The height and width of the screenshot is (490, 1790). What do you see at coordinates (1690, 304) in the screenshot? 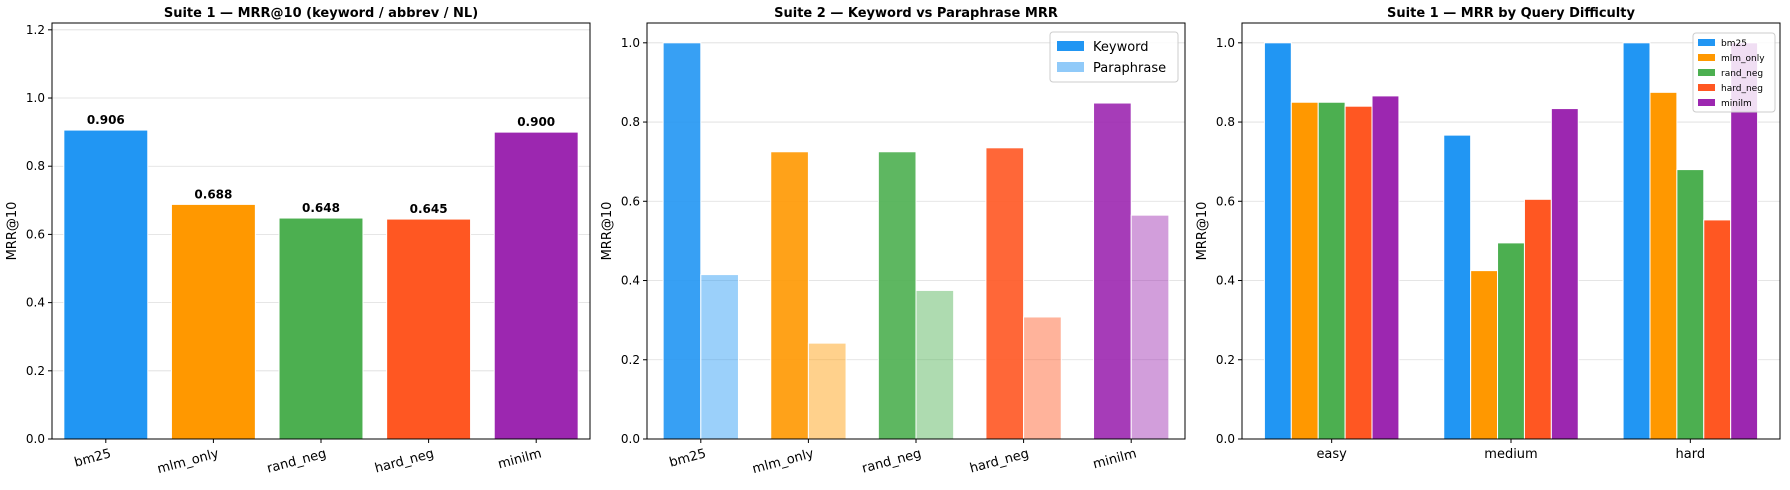
I see `bar-hard-rand_neg` at bounding box center [1690, 304].